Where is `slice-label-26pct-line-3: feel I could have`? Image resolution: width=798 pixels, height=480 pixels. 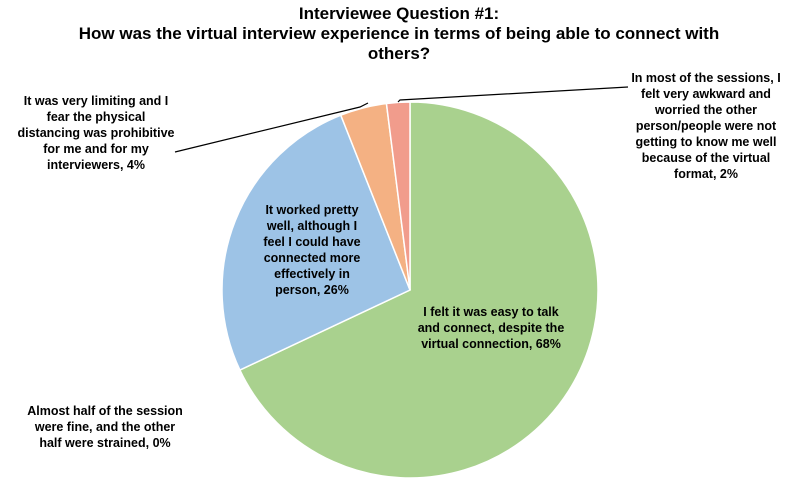
slice-label-26pct-line-3: feel I could have is located at coordinates (312, 242).